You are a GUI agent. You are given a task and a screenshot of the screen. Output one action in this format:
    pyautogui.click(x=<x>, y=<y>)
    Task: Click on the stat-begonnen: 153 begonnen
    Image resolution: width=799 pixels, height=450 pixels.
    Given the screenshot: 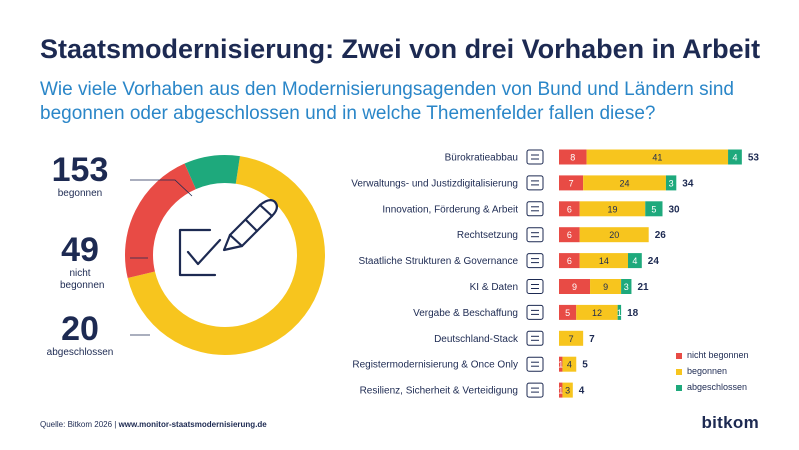 What is the action you would take?
    pyautogui.click(x=80, y=176)
    